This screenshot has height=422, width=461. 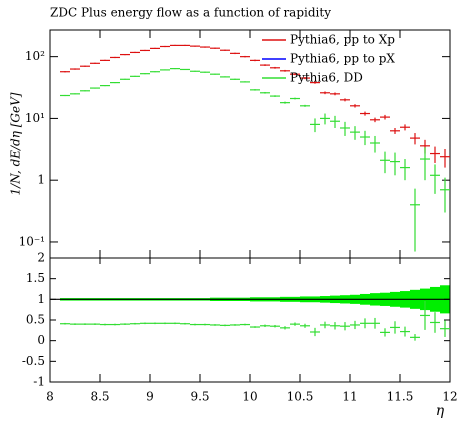 I want to click on x-tick-label: 8.5, so click(x=99, y=397).